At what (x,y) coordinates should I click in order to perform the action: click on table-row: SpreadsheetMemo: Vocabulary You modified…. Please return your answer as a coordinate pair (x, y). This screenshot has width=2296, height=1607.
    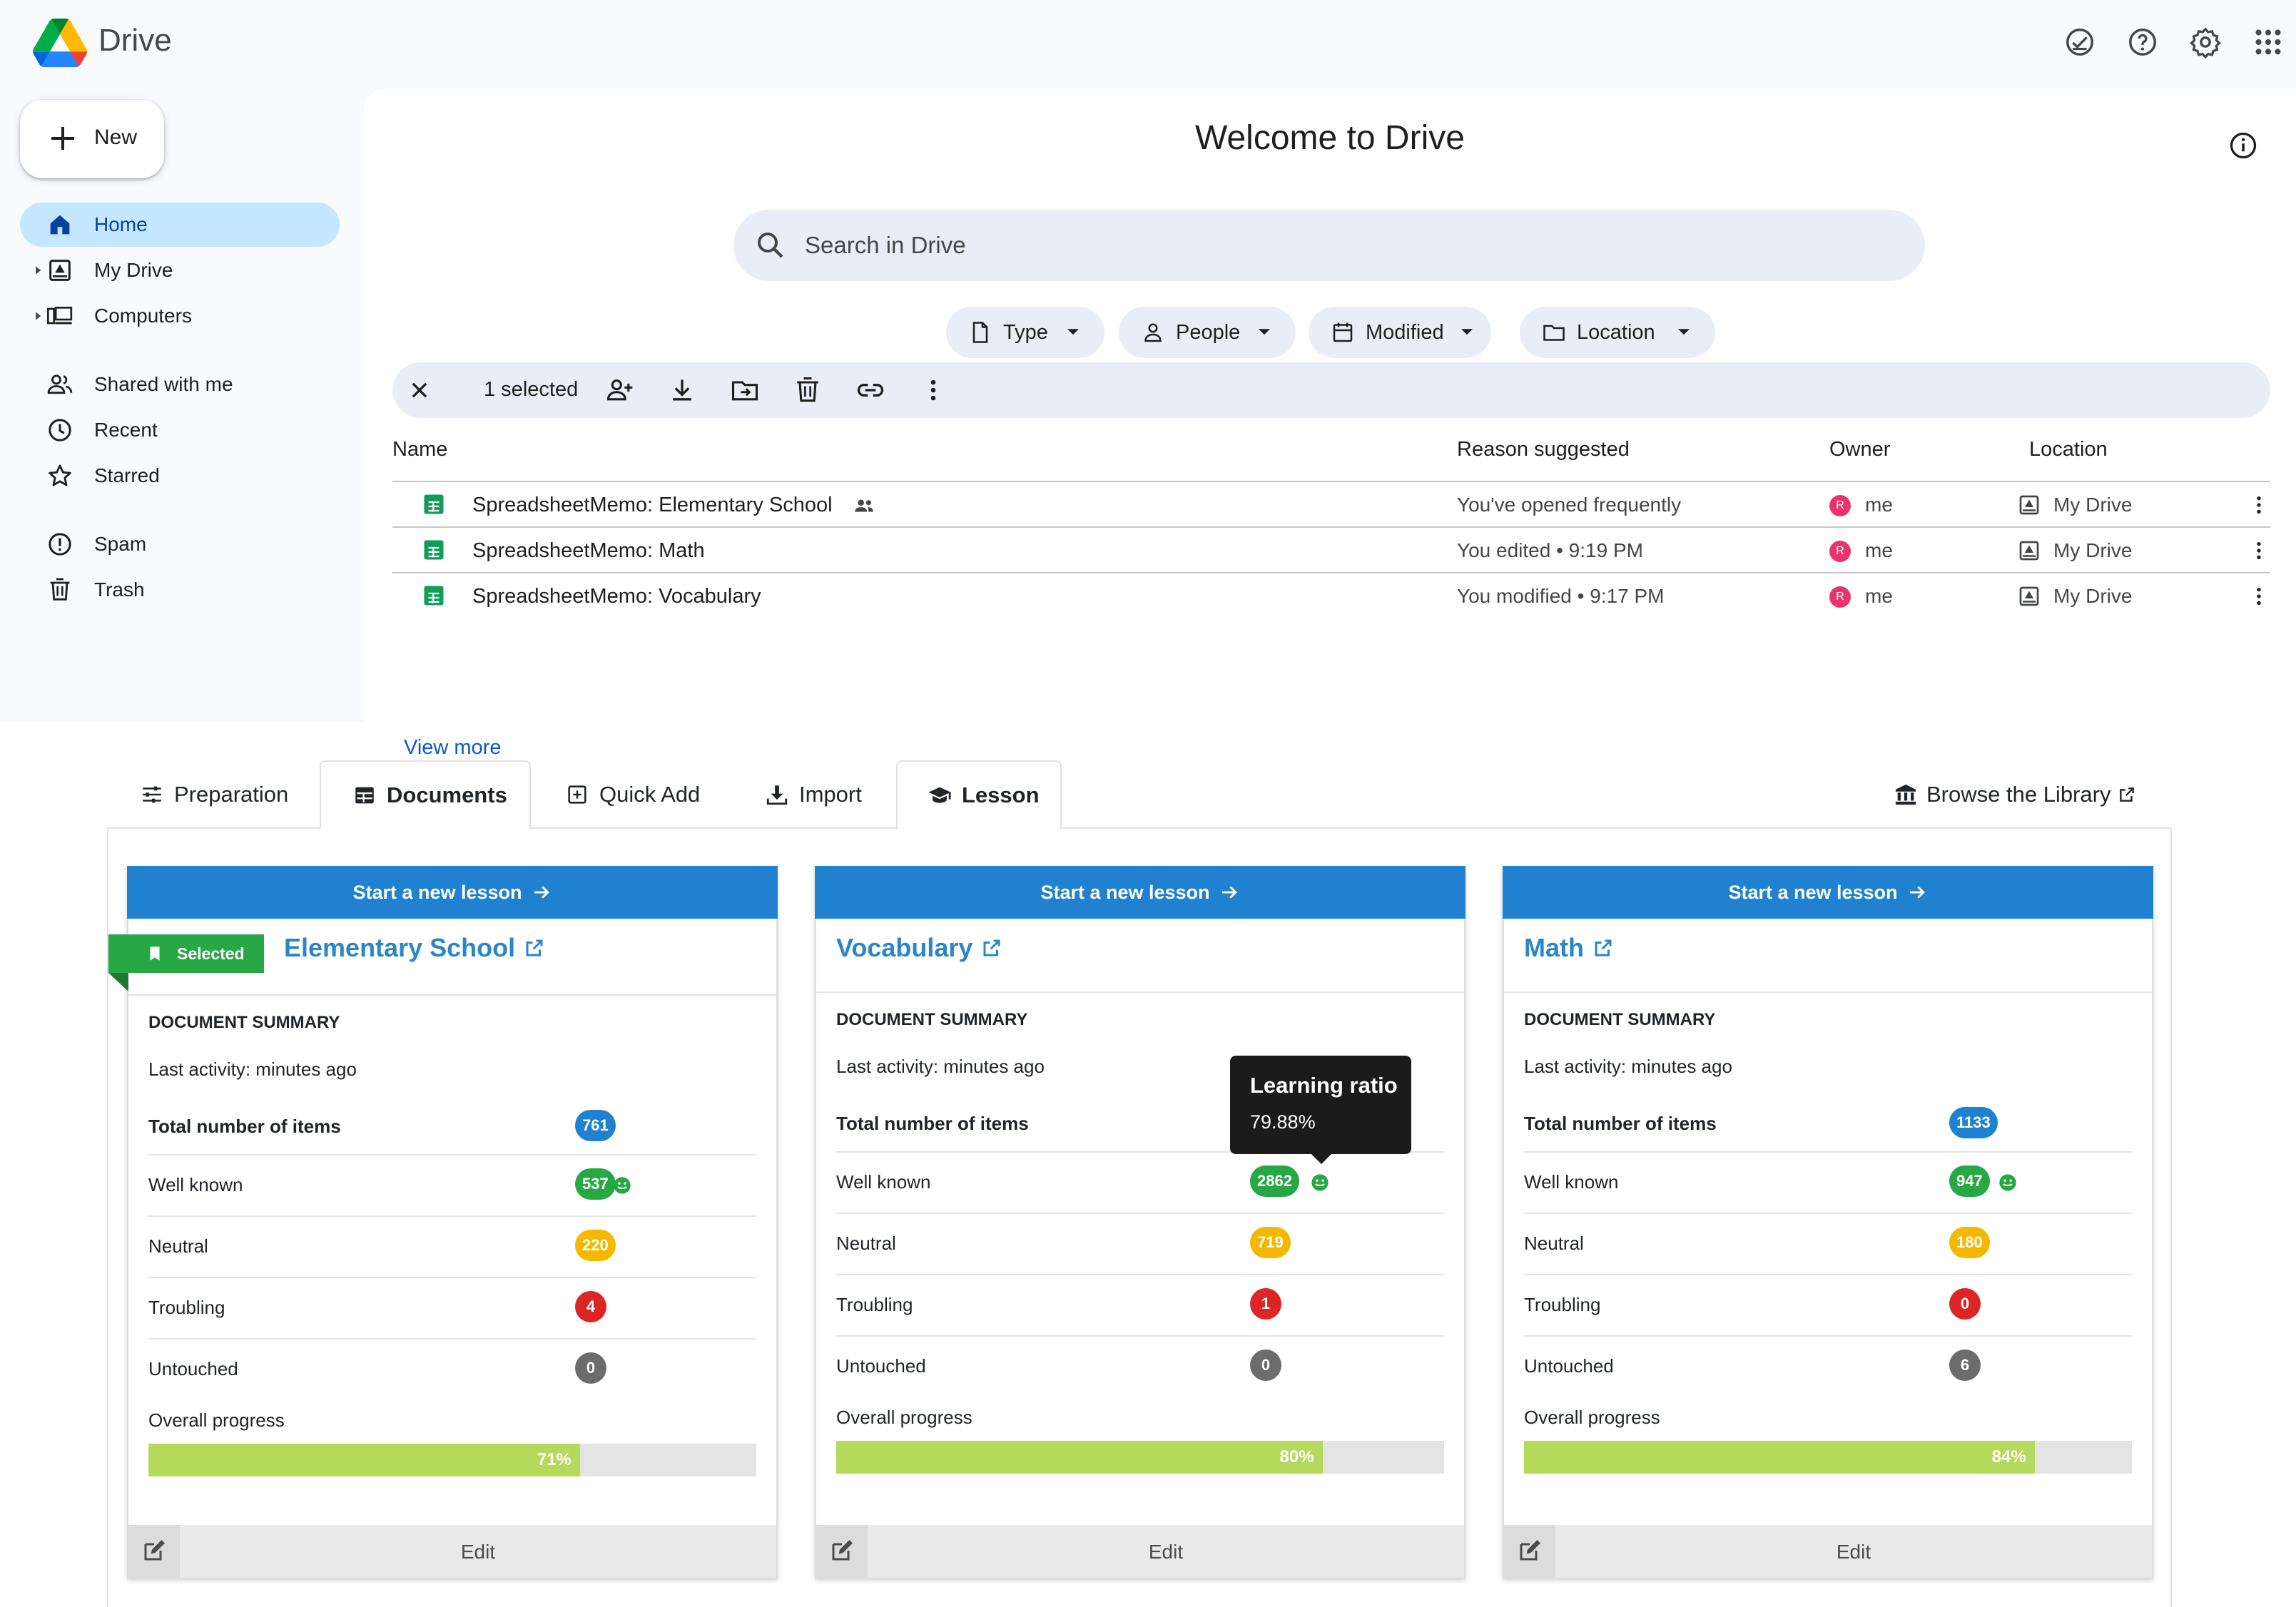
    Looking at the image, I should click on (1331, 595).